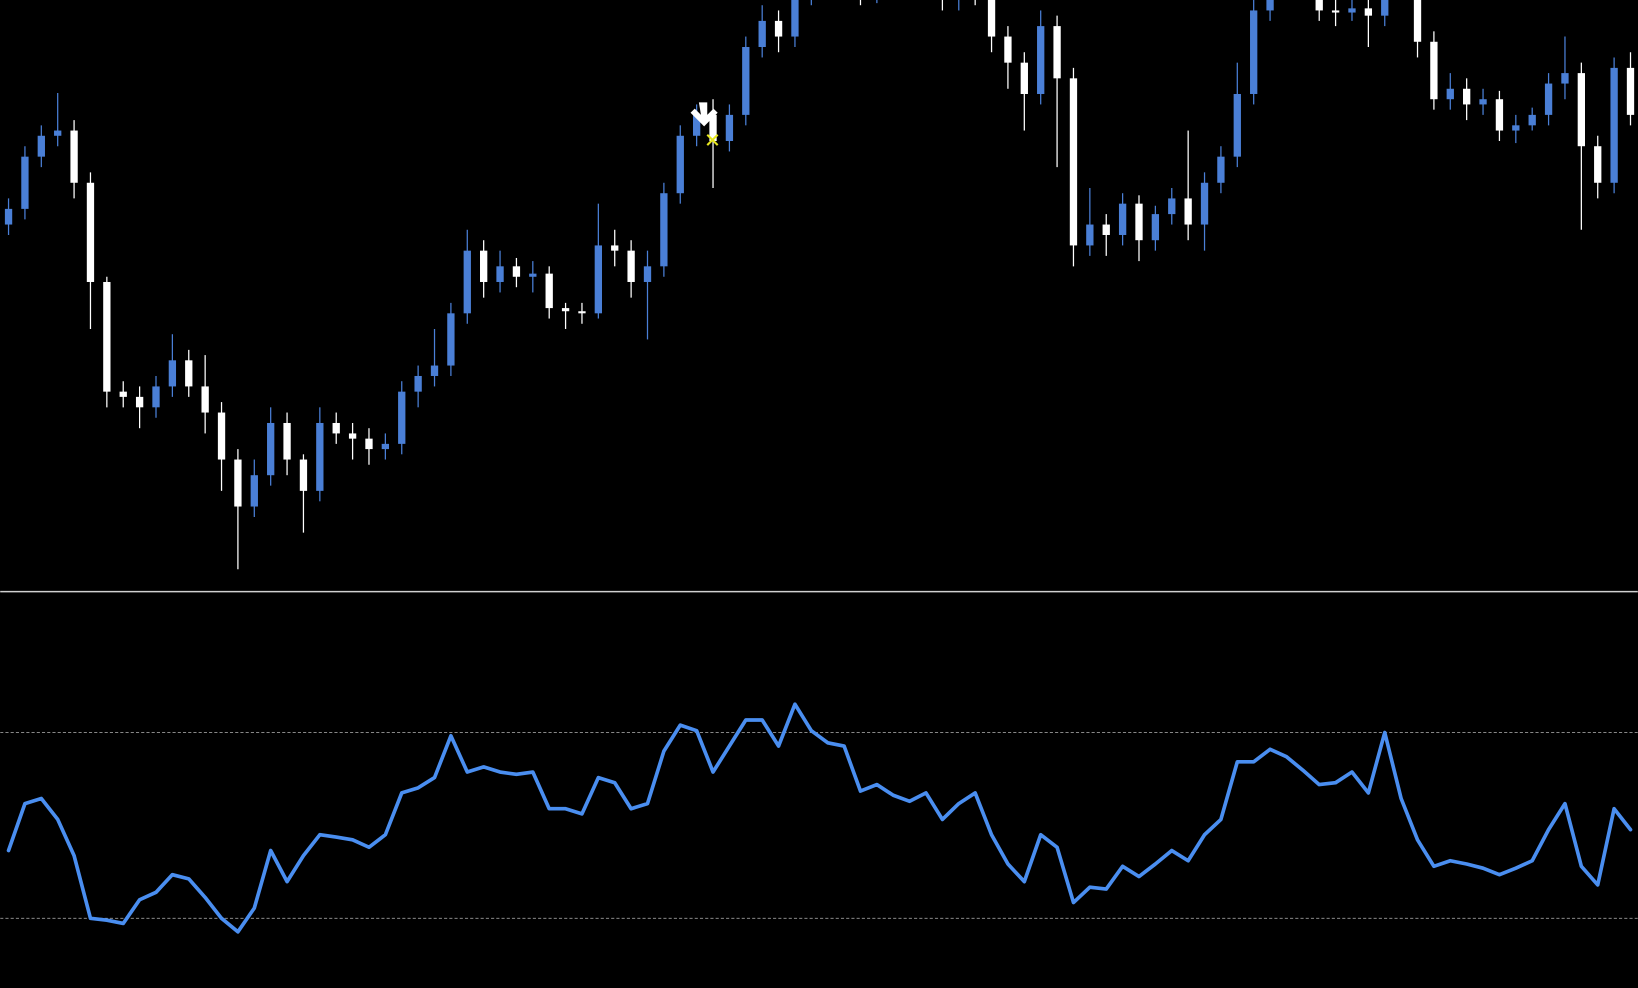 This screenshot has width=1638, height=988. I want to click on arrow-icon, so click(704, 114).